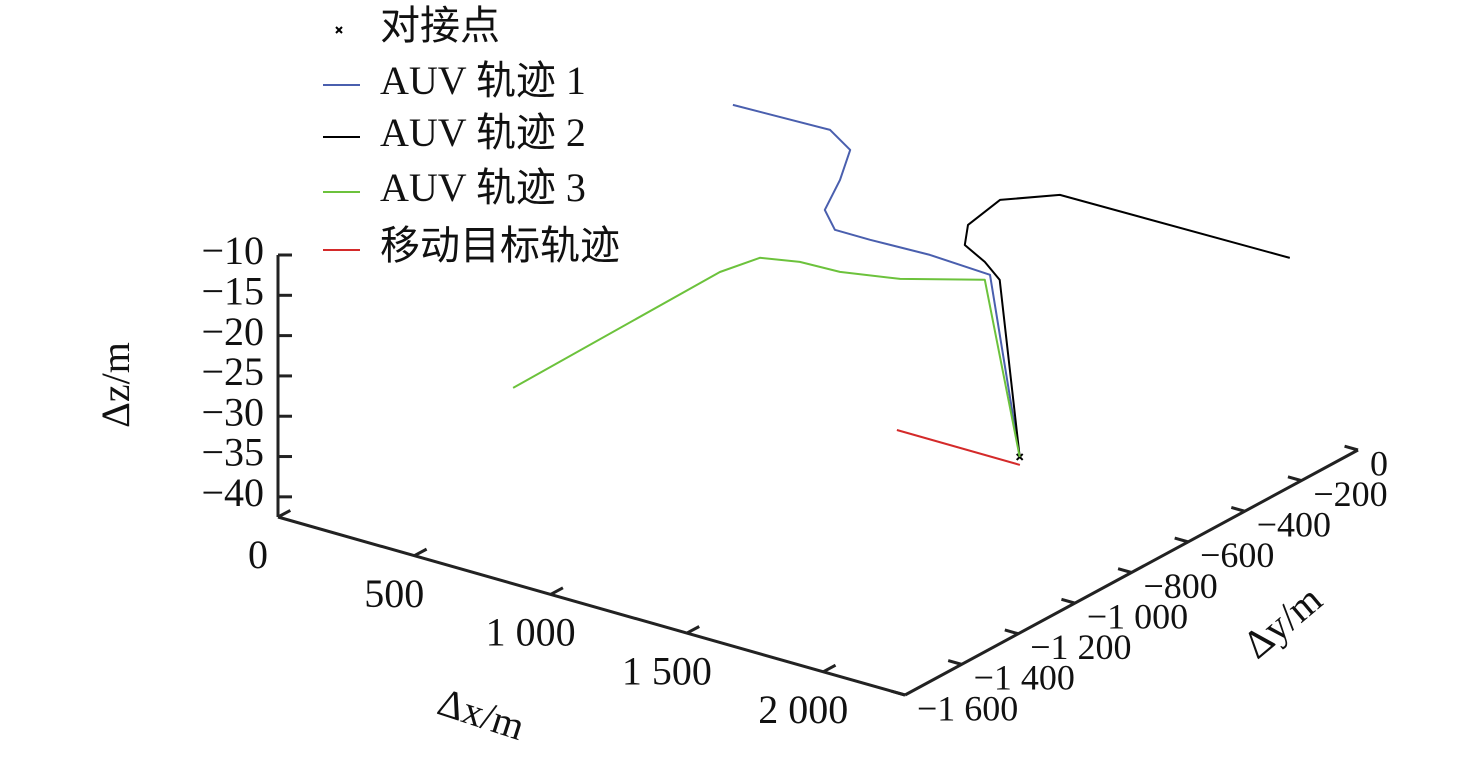  Describe the element at coordinates (1350, 494) in the screenshot. I see `y-tick-label: −200` at that location.